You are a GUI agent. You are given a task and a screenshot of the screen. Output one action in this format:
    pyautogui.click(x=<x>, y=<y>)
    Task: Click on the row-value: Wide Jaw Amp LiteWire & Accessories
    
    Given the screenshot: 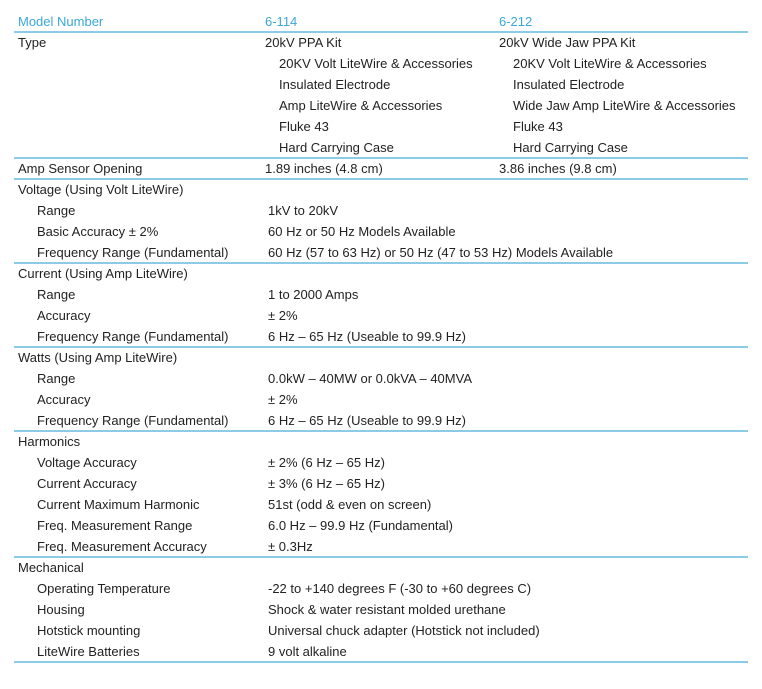 What is the action you would take?
    pyautogui.click(x=624, y=105)
    